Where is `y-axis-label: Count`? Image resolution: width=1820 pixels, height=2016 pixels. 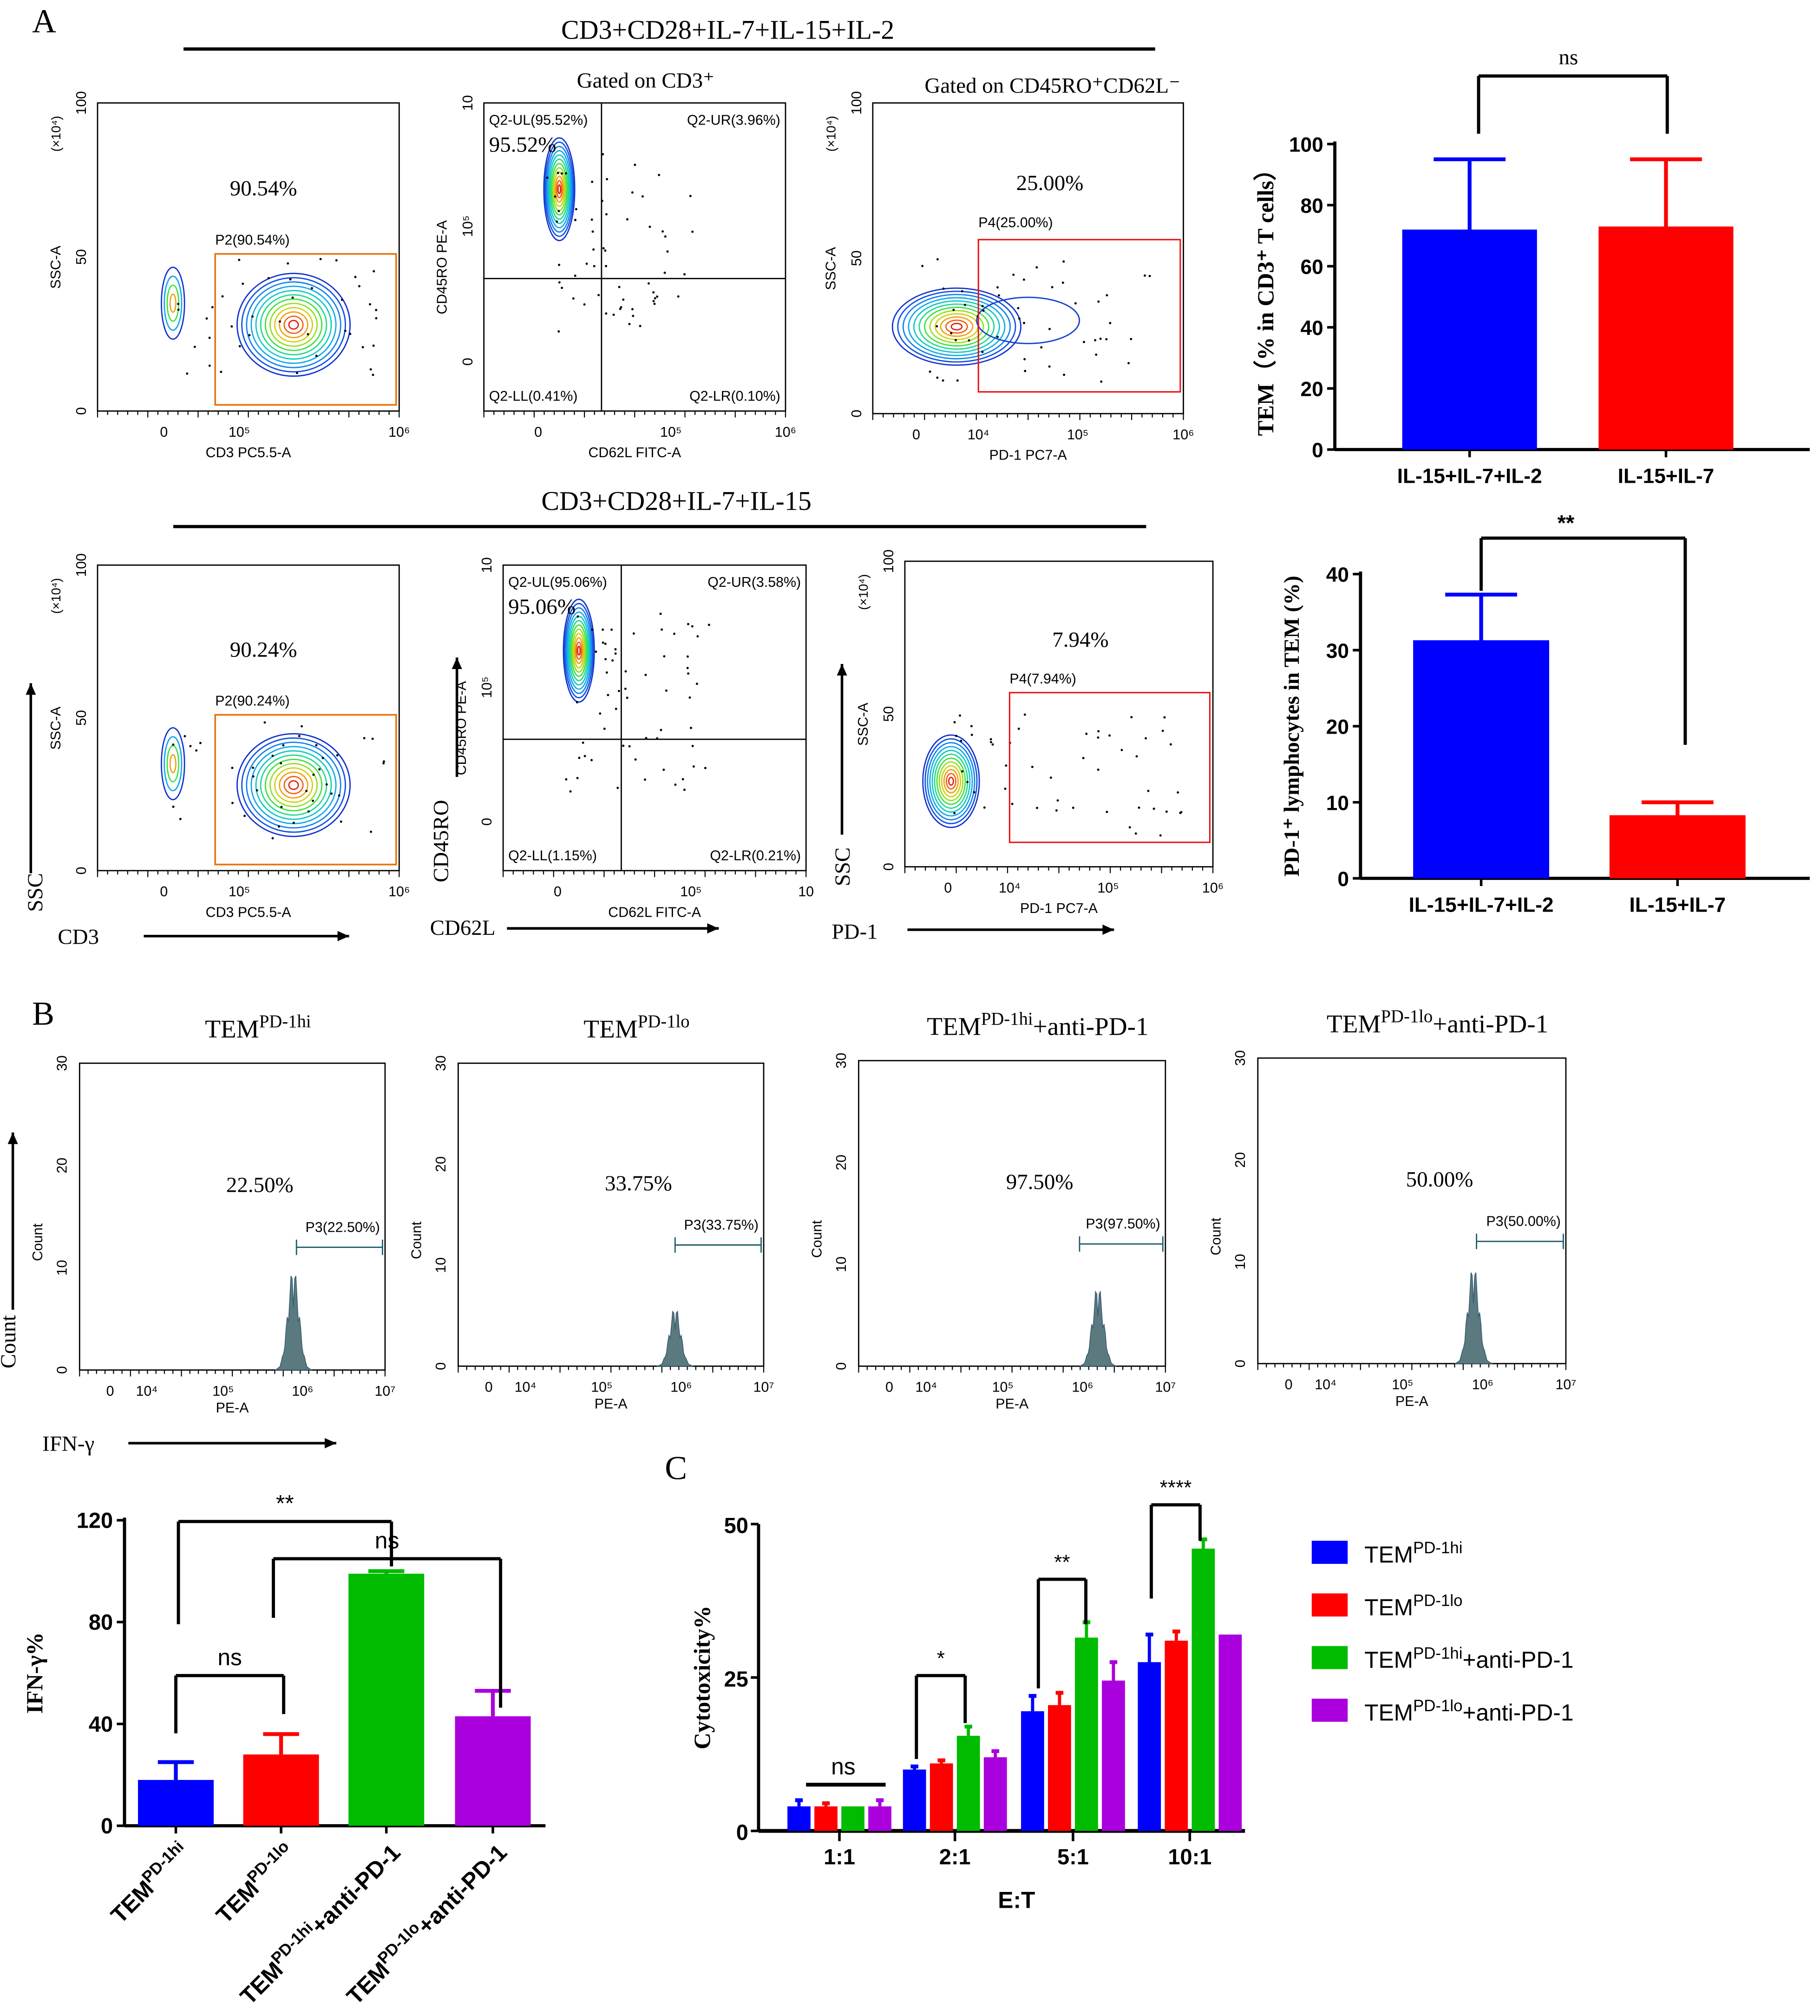
y-axis-label: Count is located at coordinates (38, 1242).